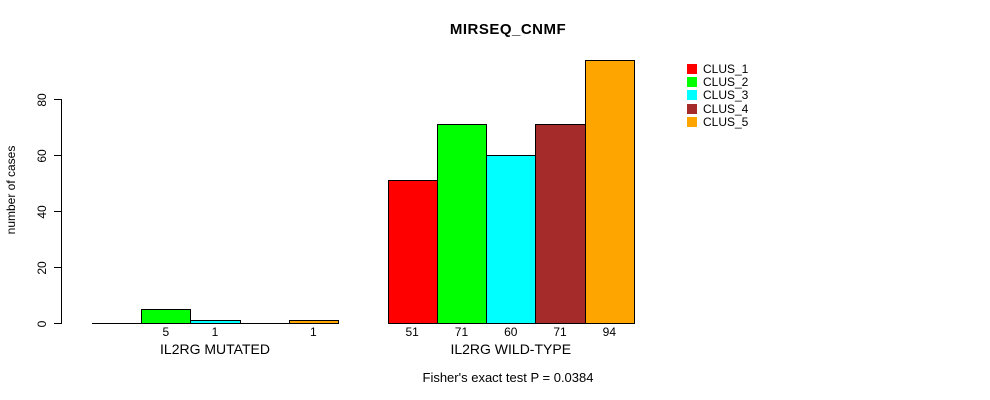  Describe the element at coordinates (42, 323) in the screenshot. I see `y-tick-label: 0` at that location.